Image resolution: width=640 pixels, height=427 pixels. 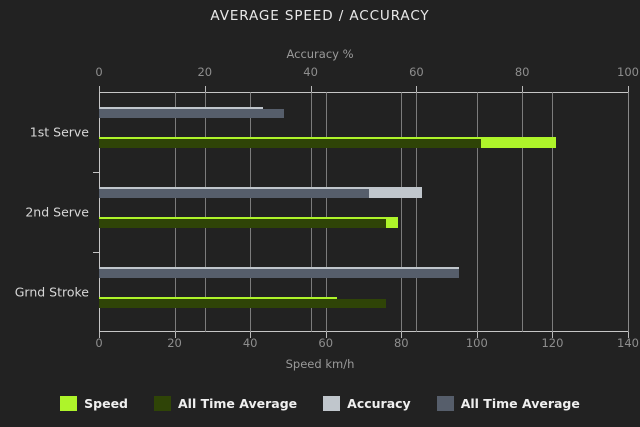 What do you see at coordinates (99, 212) in the screenshot?
I see `axis-line-left` at bounding box center [99, 212].